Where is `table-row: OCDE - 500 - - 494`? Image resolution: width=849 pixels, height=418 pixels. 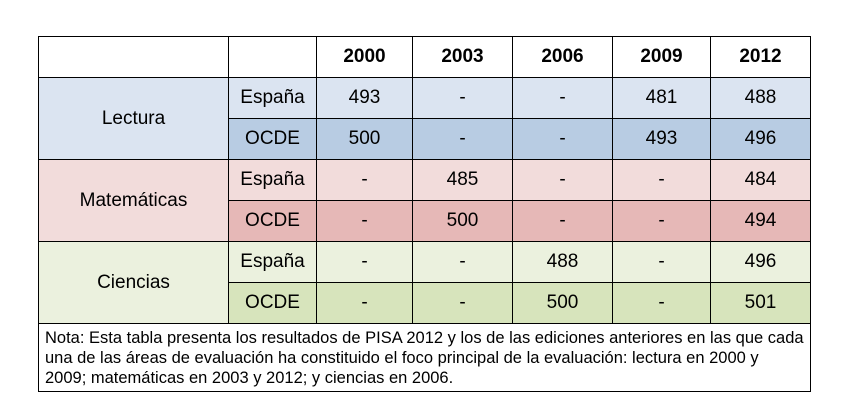
table-row: OCDE - 500 - - 494 is located at coordinates (425, 221).